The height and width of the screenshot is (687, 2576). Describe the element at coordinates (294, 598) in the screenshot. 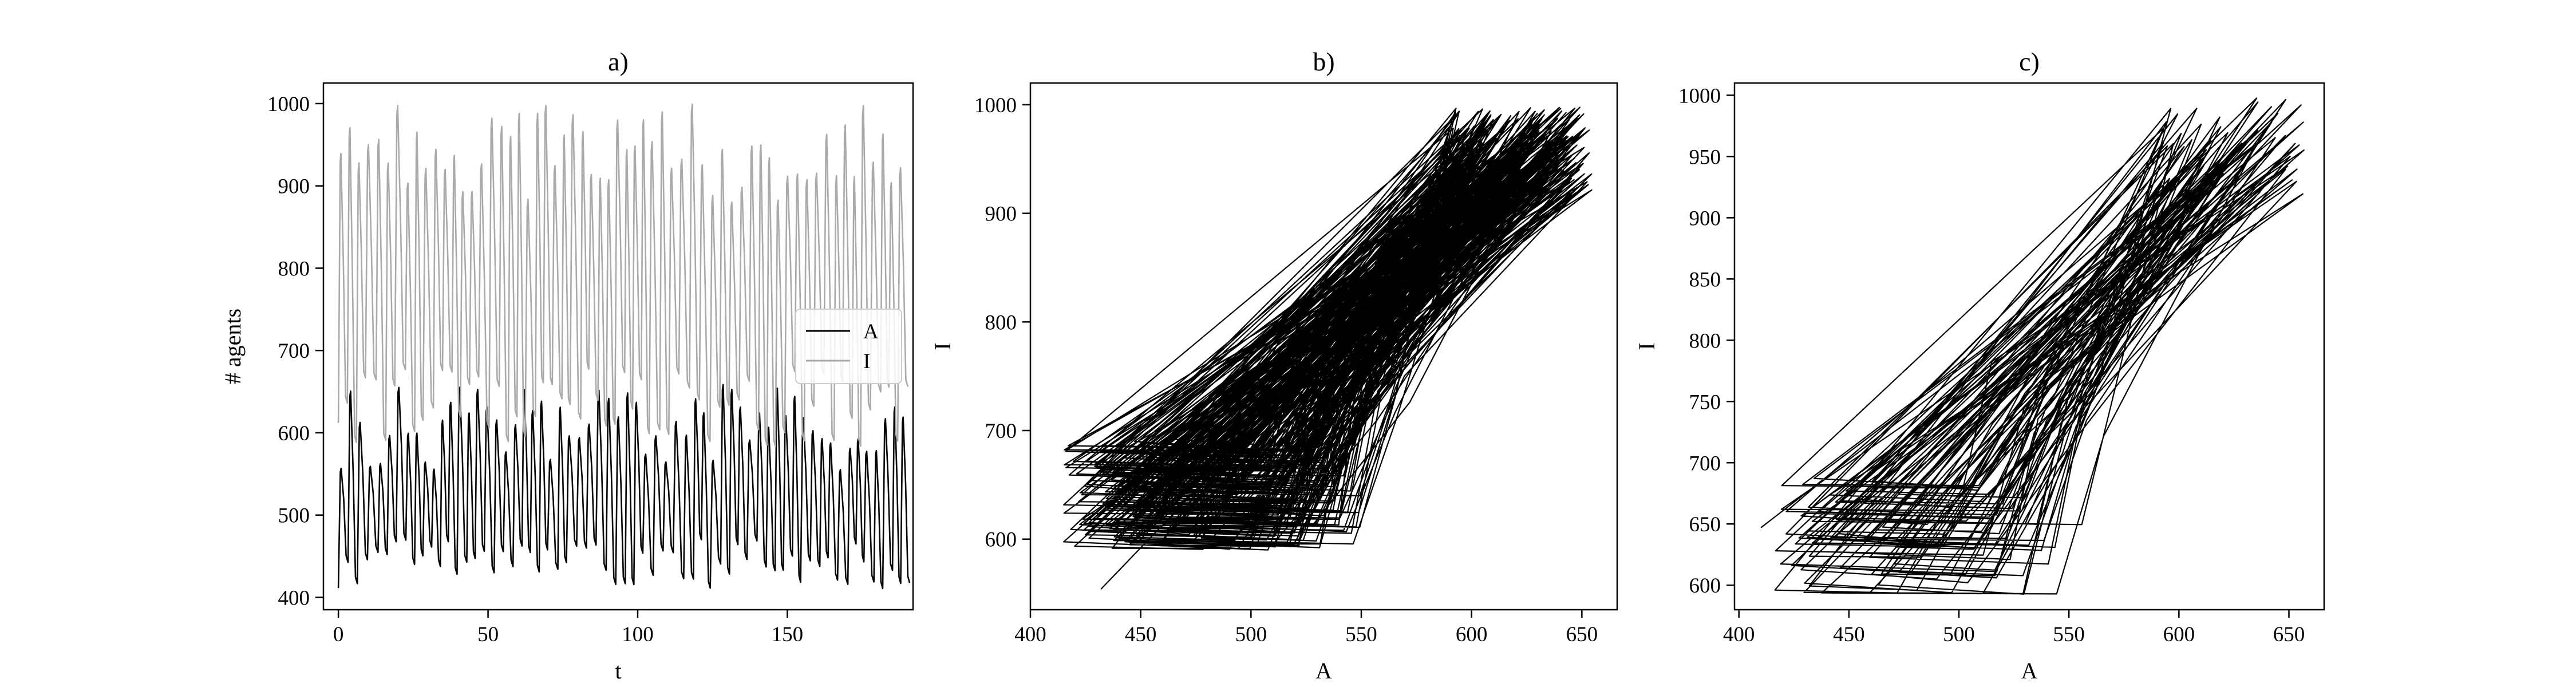

I see `y-tick-label: 400` at that location.